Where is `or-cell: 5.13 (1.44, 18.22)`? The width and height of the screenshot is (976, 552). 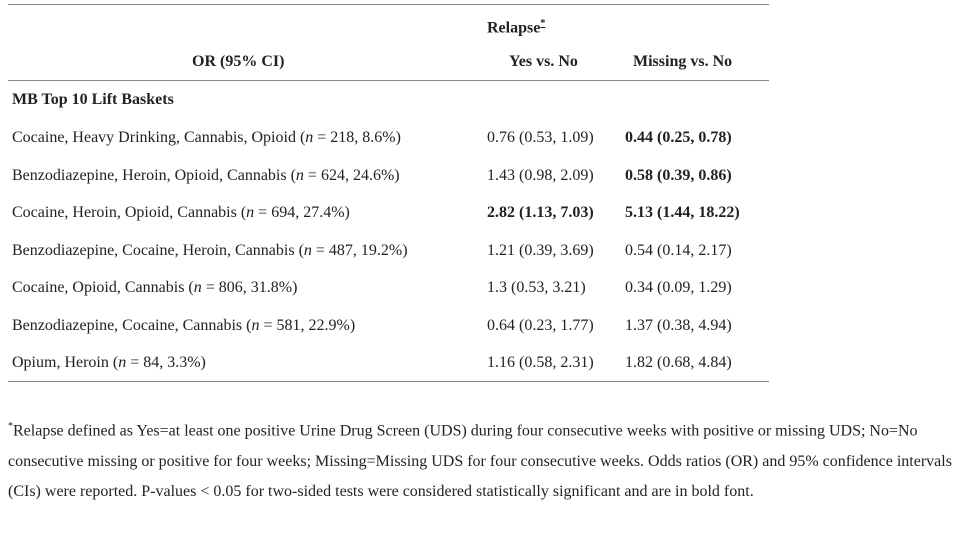
or-cell: 5.13 (1.44, 18.22) is located at coordinates (682, 212).